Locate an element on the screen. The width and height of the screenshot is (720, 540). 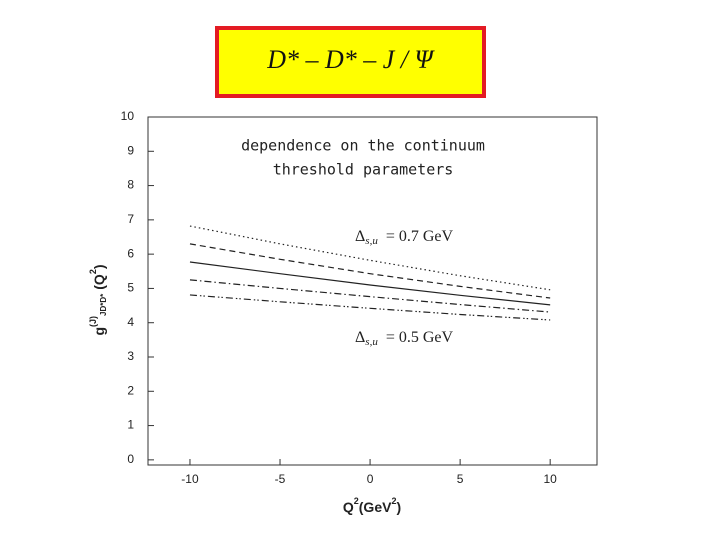
y-tick-label: 6 is located at coordinates (130, 253).